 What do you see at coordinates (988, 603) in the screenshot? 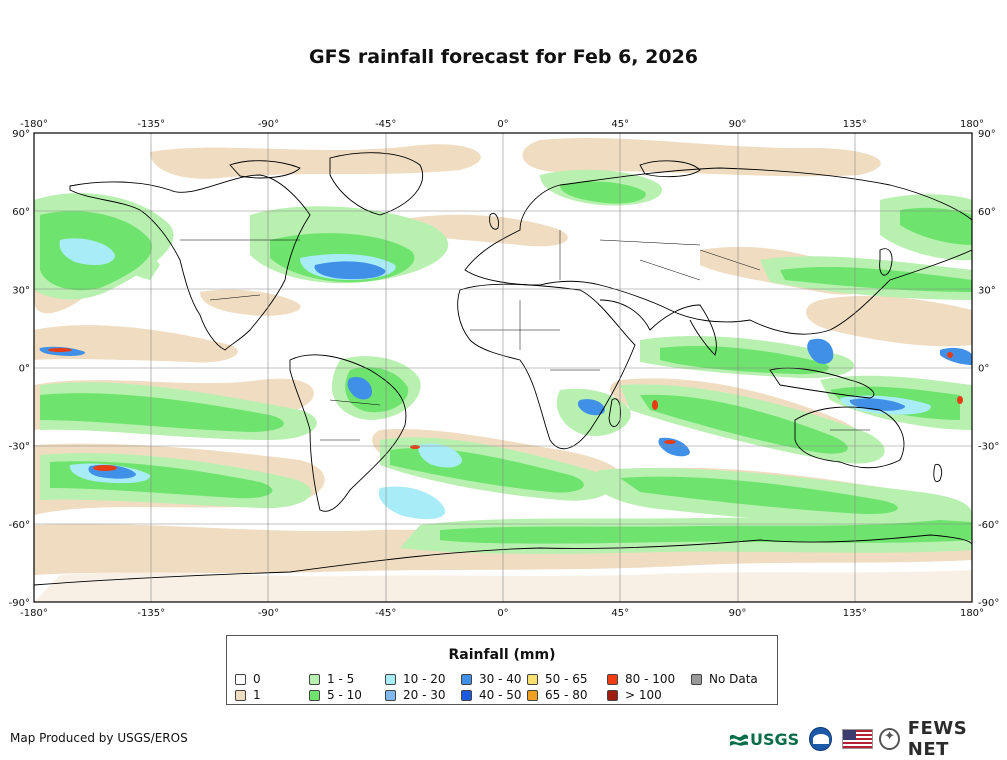
I see `right-latitude-tick: -90°` at bounding box center [988, 603].